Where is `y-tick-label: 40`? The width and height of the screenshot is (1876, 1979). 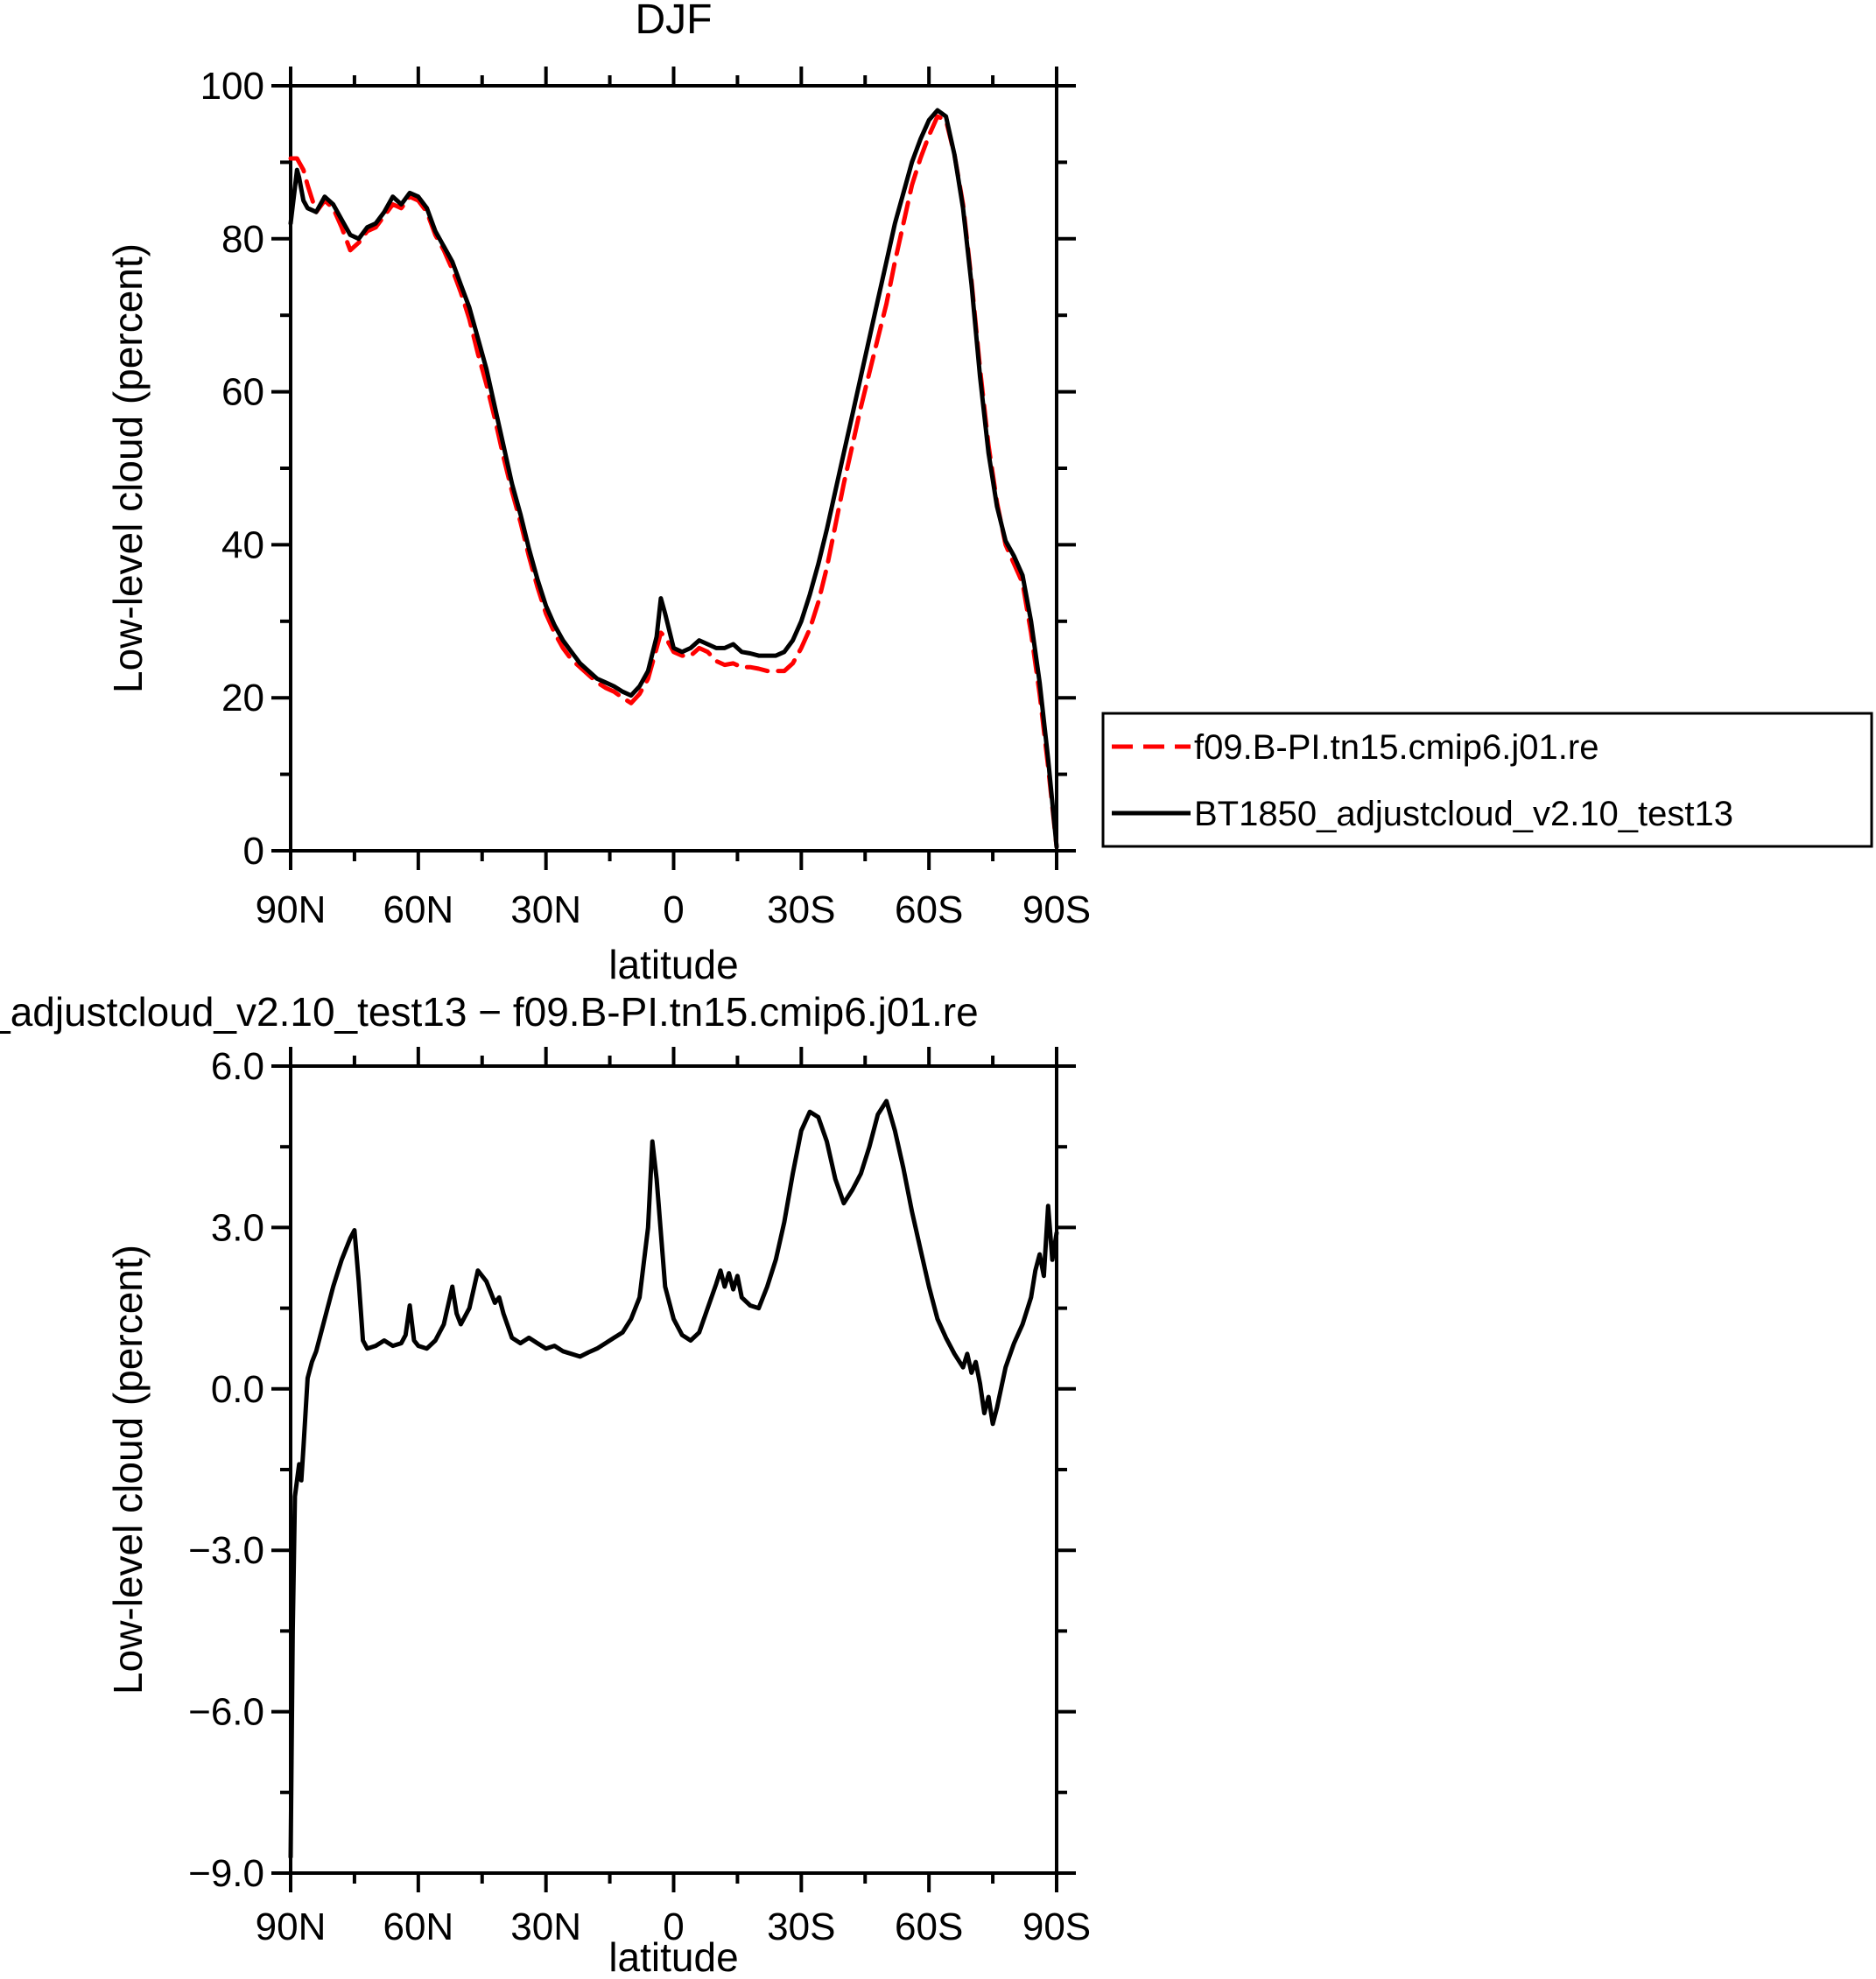 y-tick-label: 40 is located at coordinates (242, 544).